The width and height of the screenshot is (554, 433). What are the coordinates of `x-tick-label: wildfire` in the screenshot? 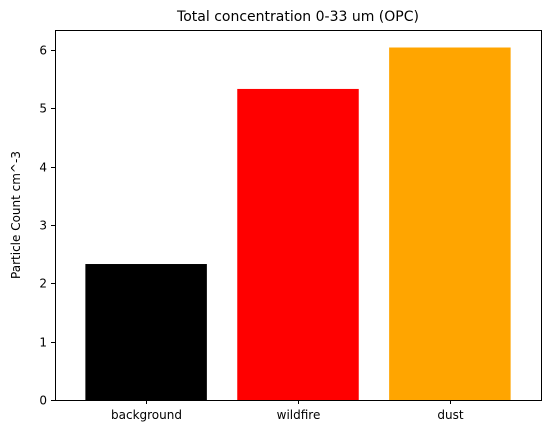 It's located at (299, 415).